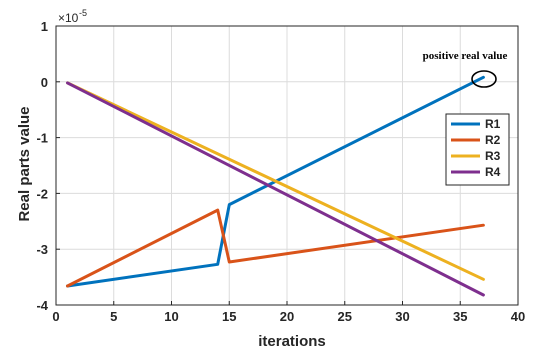 The height and width of the screenshot is (353, 538). Describe the element at coordinates (171, 316) in the screenshot. I see `x-tick-label: 10` at that location.